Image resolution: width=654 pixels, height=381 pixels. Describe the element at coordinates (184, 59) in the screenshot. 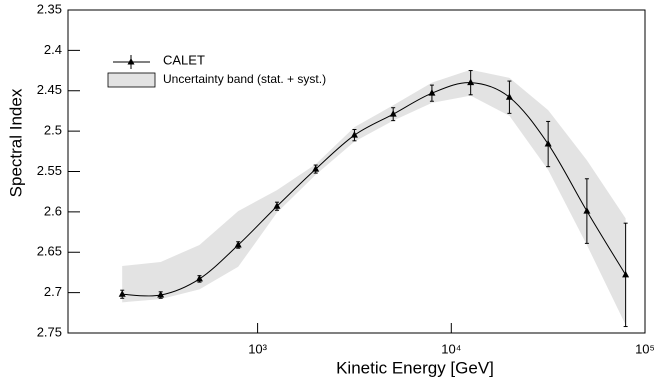

I see `legend-label: CALET` at that location.